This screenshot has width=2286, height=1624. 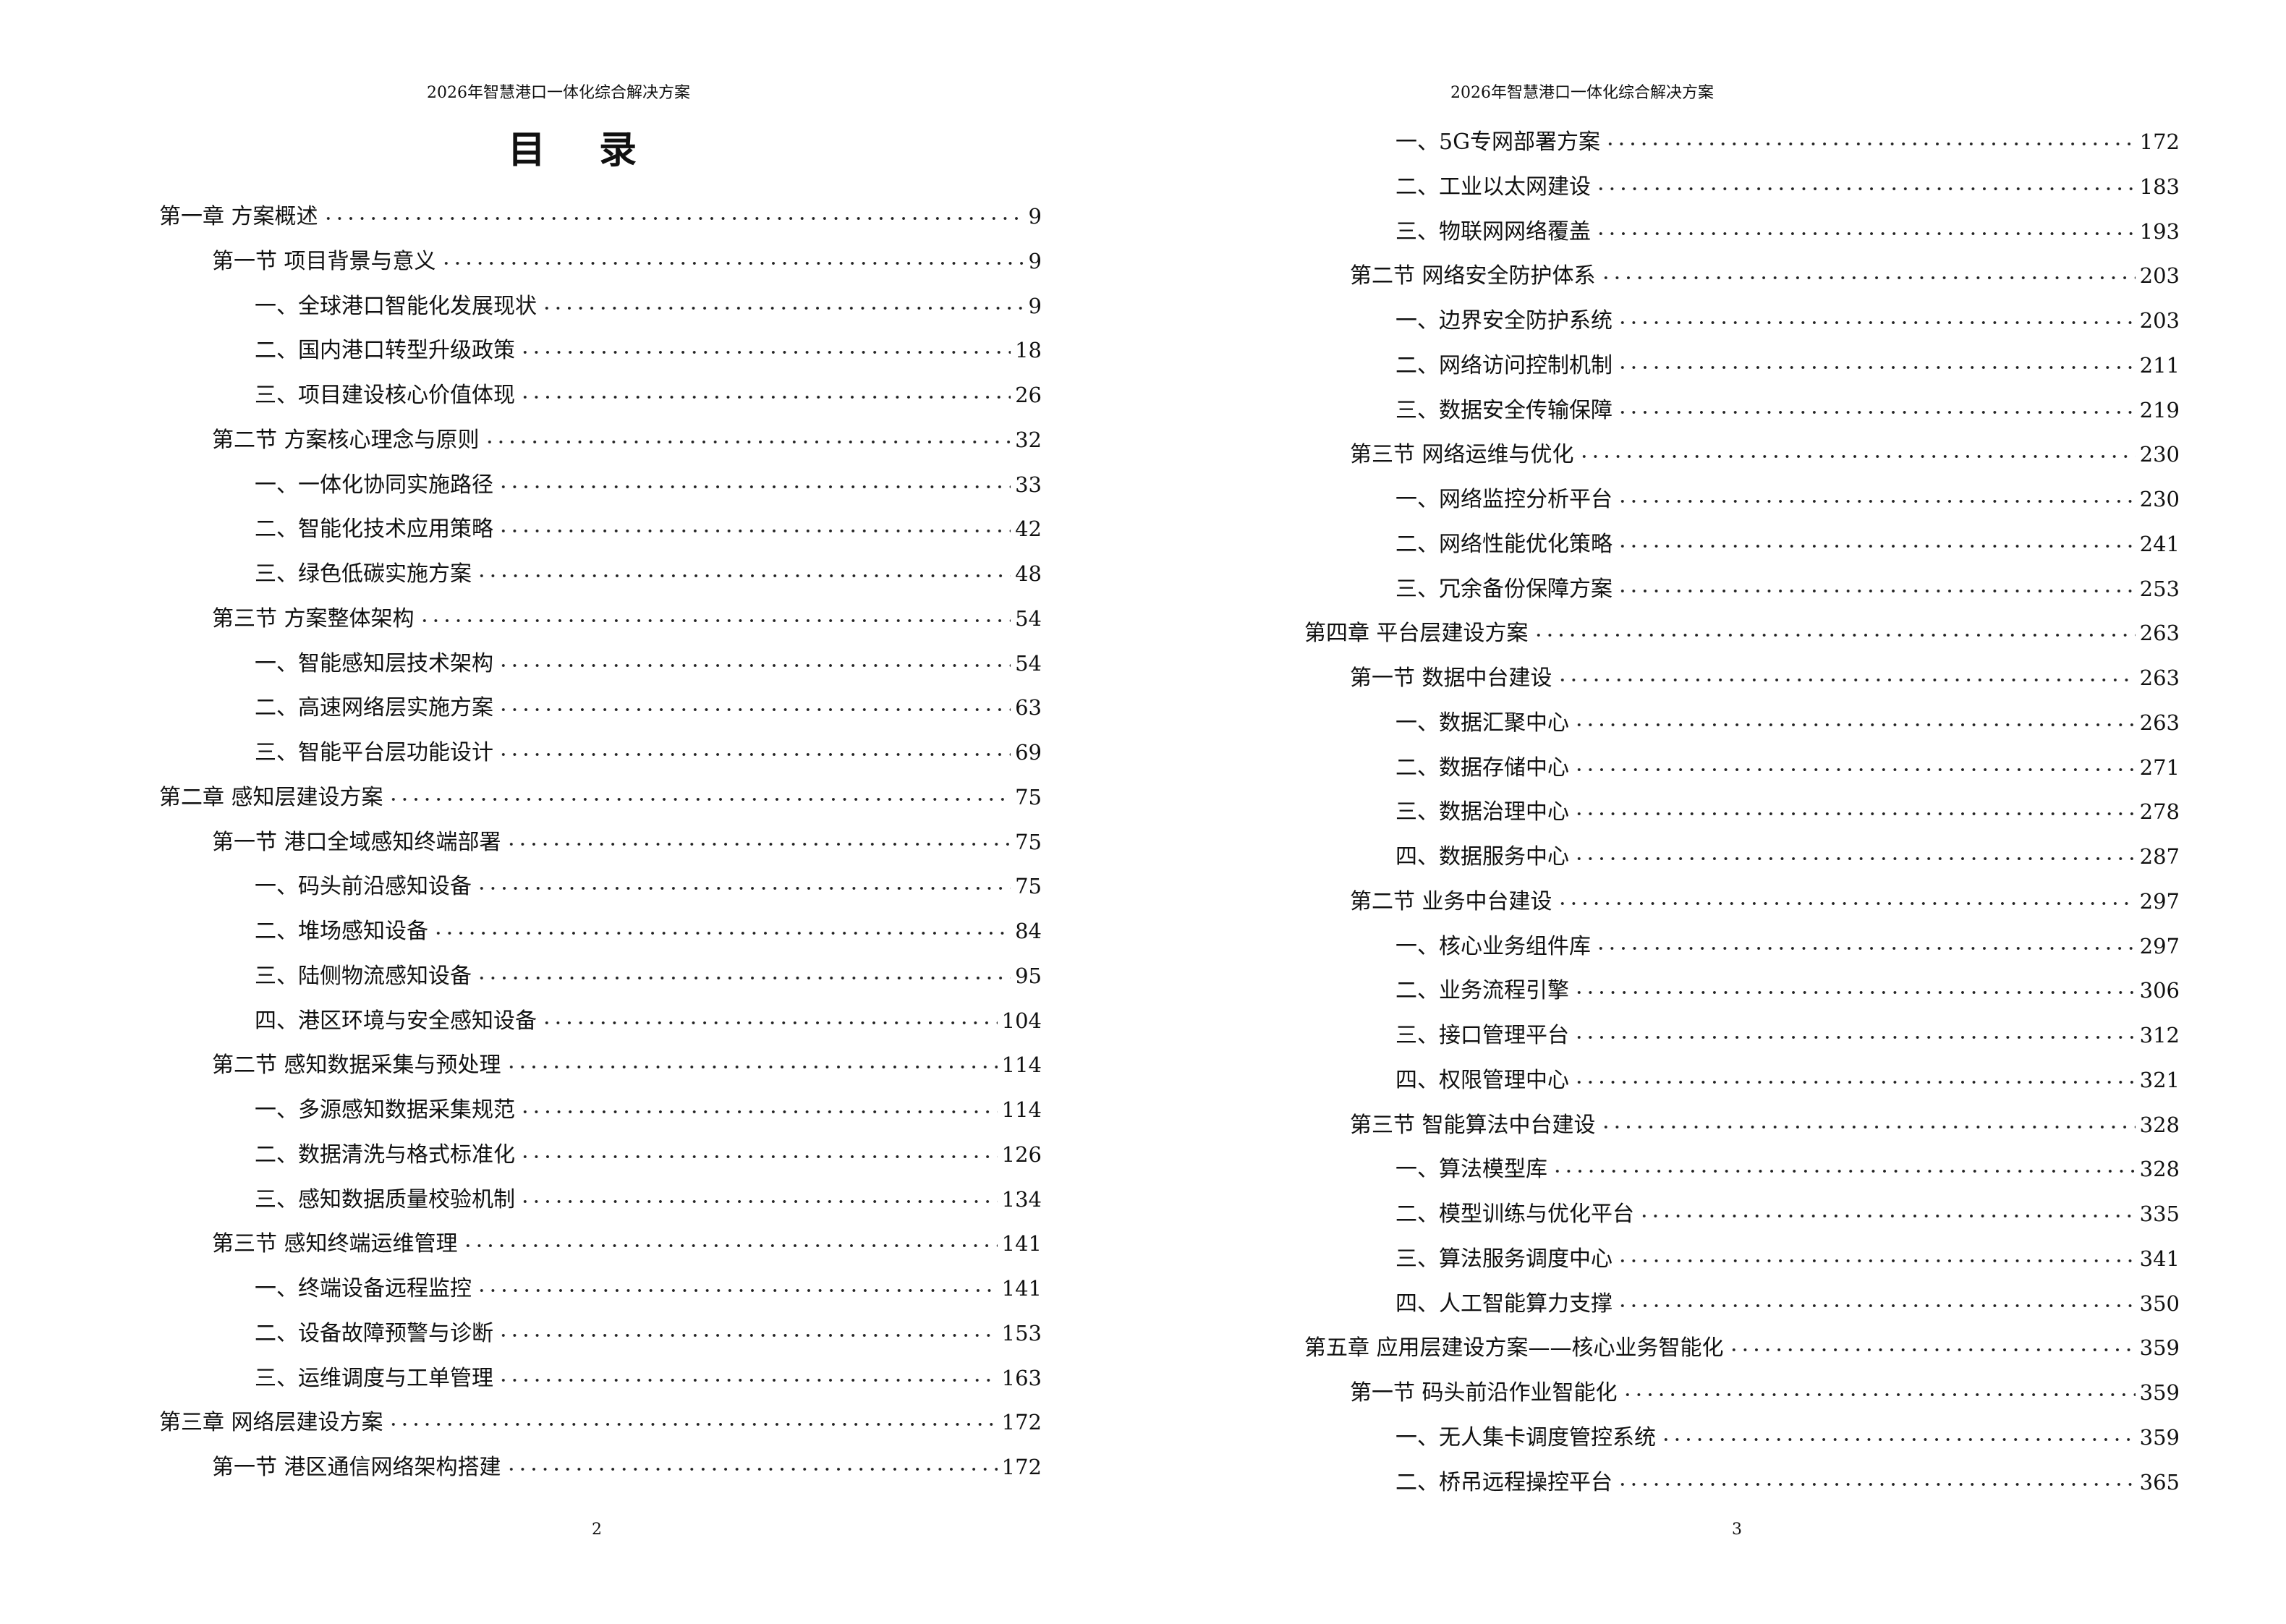 I want to click on toc-entry-level-0: 第一章 方案概述 9, so click(x=600, y=210).